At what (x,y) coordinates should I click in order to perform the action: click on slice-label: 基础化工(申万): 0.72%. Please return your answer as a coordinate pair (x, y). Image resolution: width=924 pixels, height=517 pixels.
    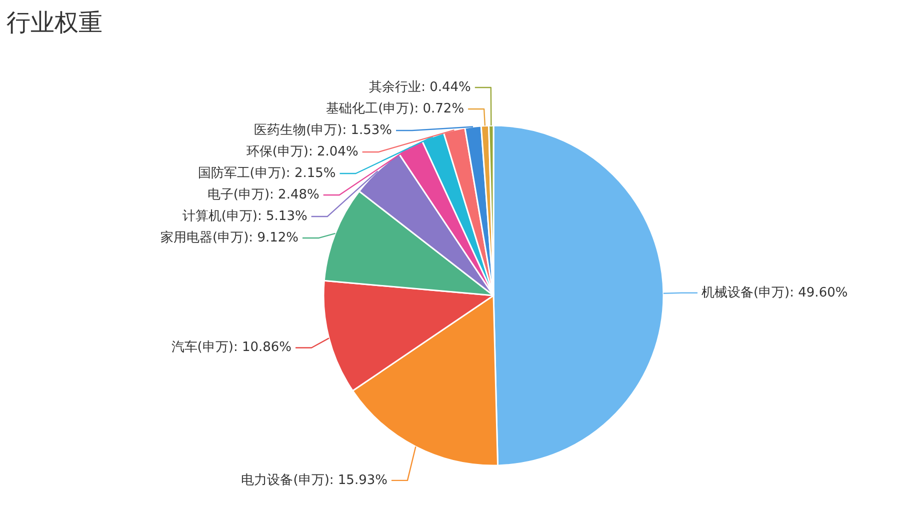
    Looking at the image, I should click on (395, 109).